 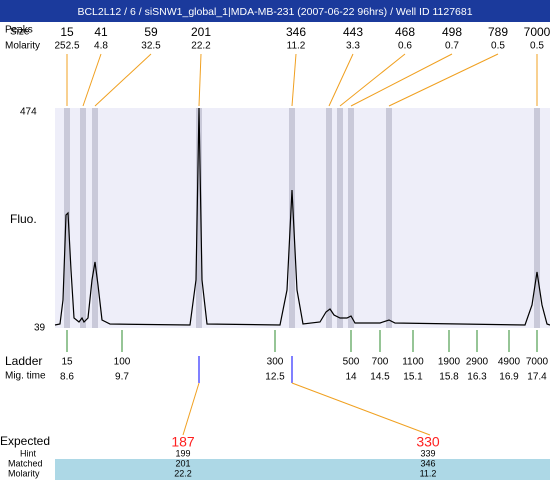 I want to click on peak-size: 7000, so click(x=537, y=32).